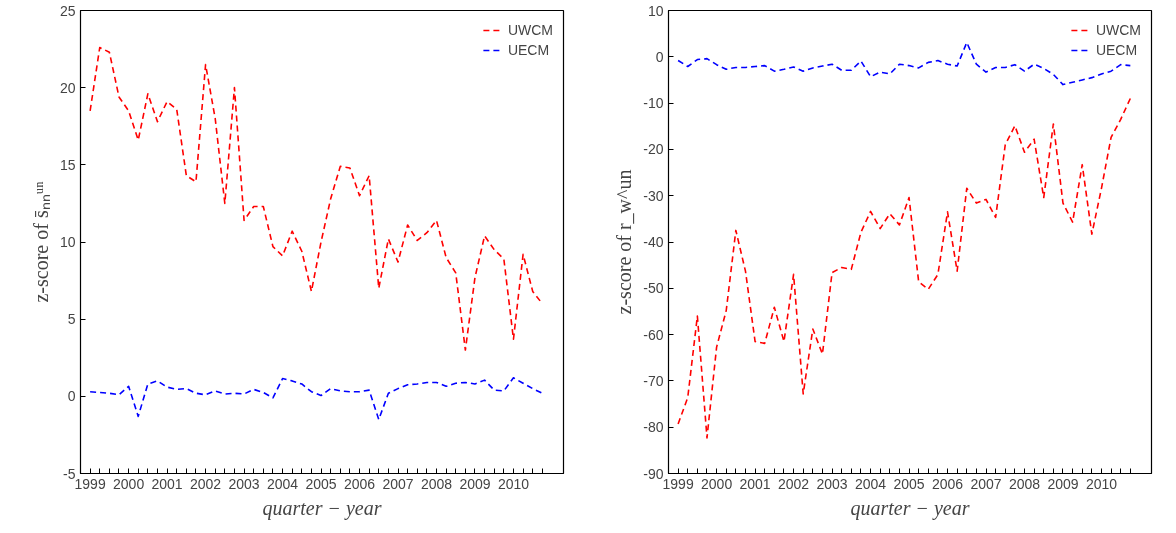  What do you see at coordinates (653, 380) in the screenshot?
I see `y-tick-label: -70` at bounding box center [653, 380].